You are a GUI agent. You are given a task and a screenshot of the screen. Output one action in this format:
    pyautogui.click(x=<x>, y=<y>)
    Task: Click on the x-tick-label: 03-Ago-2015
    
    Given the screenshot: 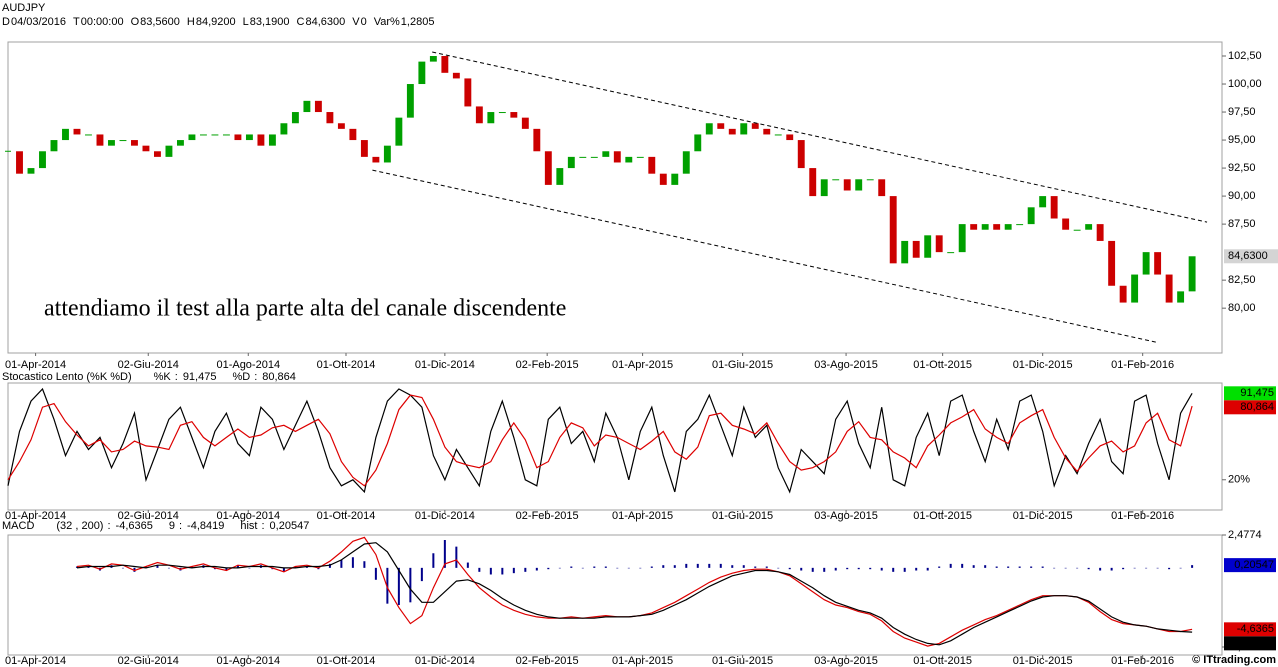 What is the action you would take?
    pyautogui.click(x=846, y=516)
    